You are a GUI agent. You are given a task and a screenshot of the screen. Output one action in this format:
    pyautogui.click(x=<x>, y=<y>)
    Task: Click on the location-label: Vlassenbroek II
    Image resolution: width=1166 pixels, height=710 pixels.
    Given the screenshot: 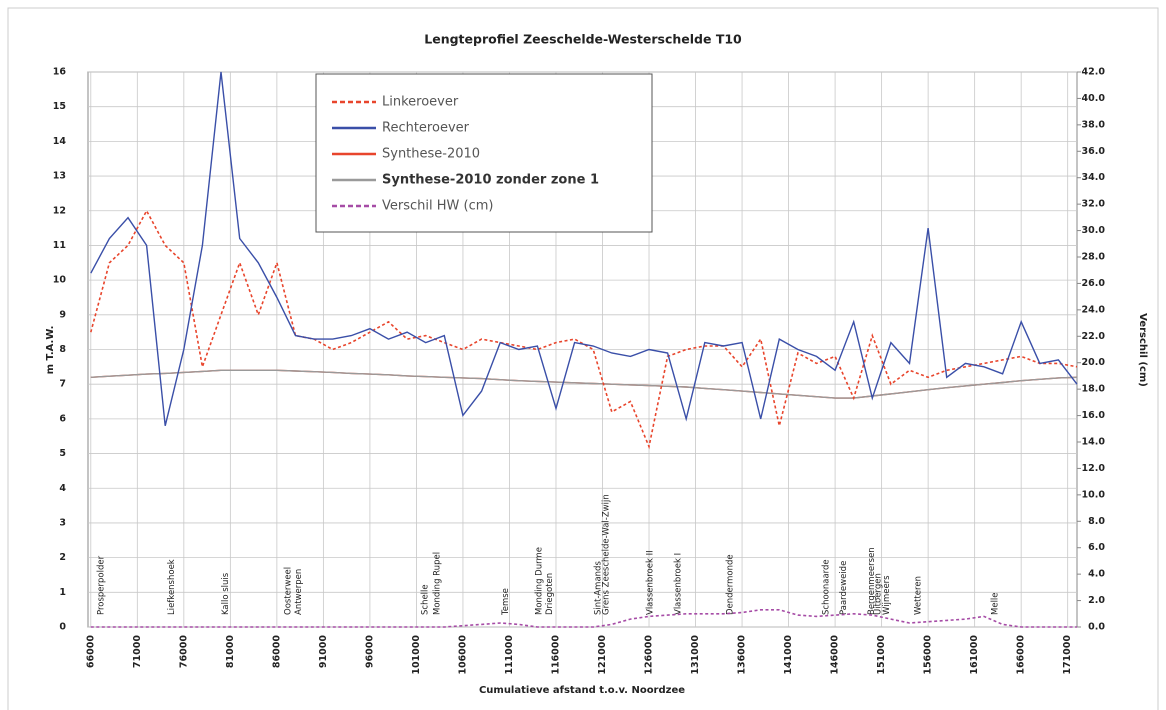 What is the action you would take?
    pyautogui.click(x=650, y=582)
    